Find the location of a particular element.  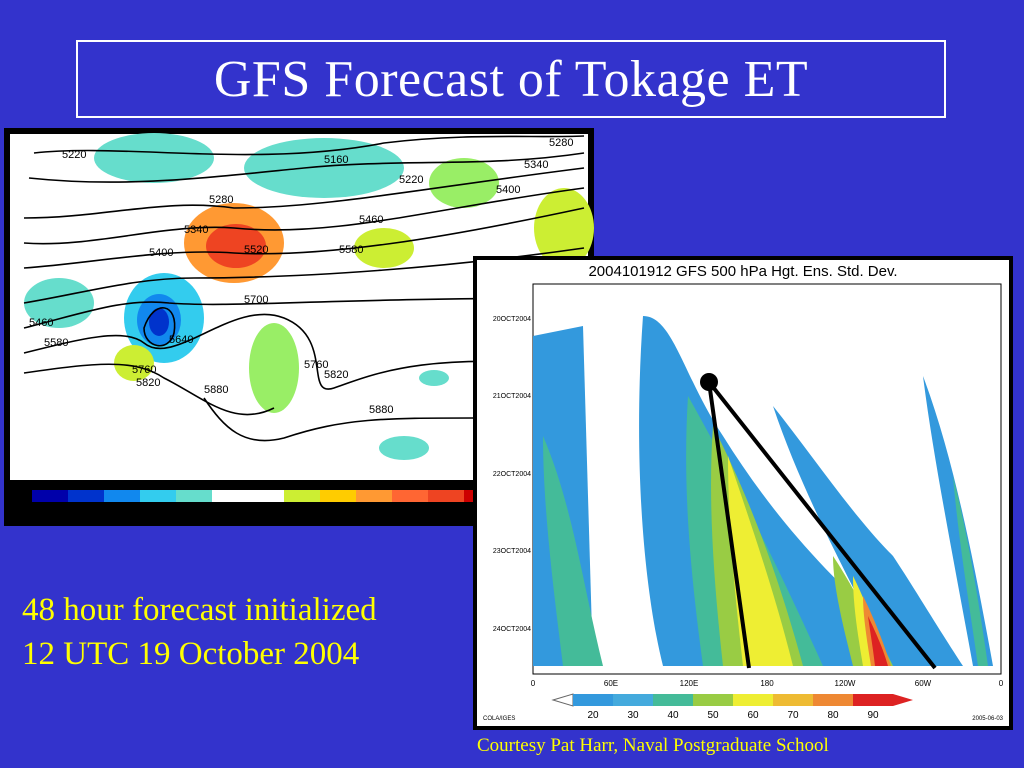

slide-title: GFS Forecast of Tokage ET is located at coordinates (511, 79).